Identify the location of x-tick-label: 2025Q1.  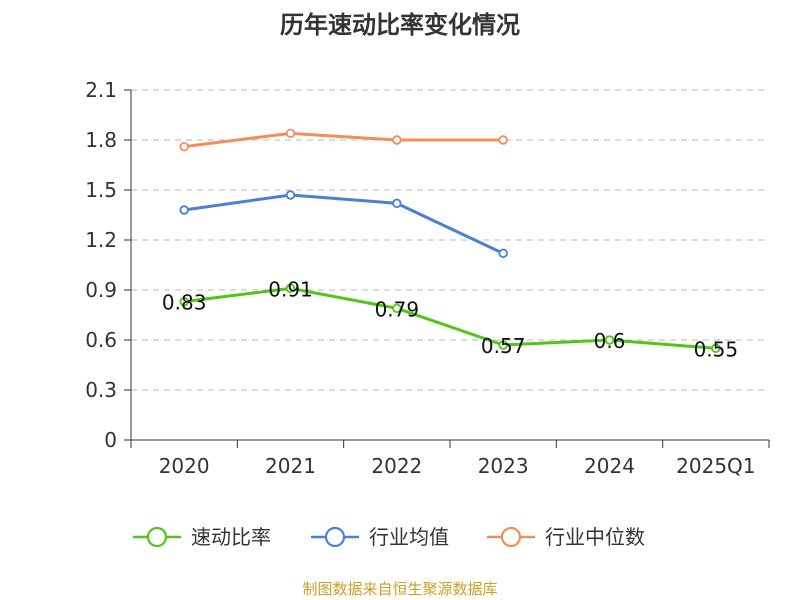
(715, 466).